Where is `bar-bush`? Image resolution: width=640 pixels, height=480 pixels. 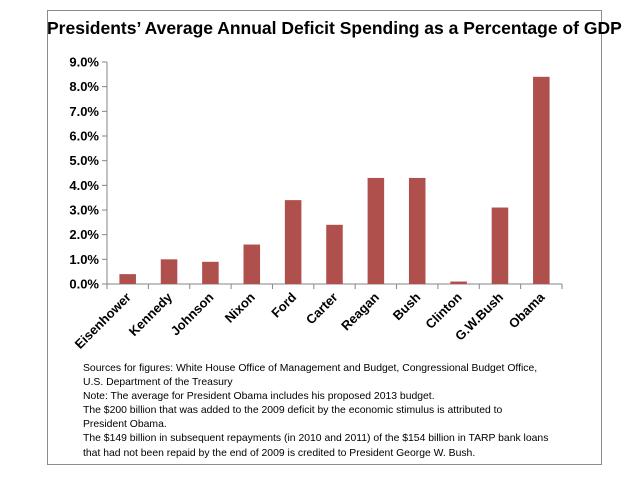 bar-bush is located at coordinates (417, 230).